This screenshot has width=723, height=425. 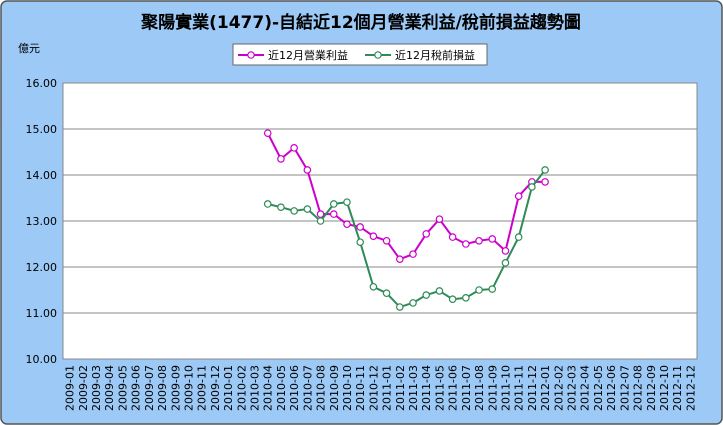 I want to click on x-tick-label: 2011-12, so click(x=532, y=388).